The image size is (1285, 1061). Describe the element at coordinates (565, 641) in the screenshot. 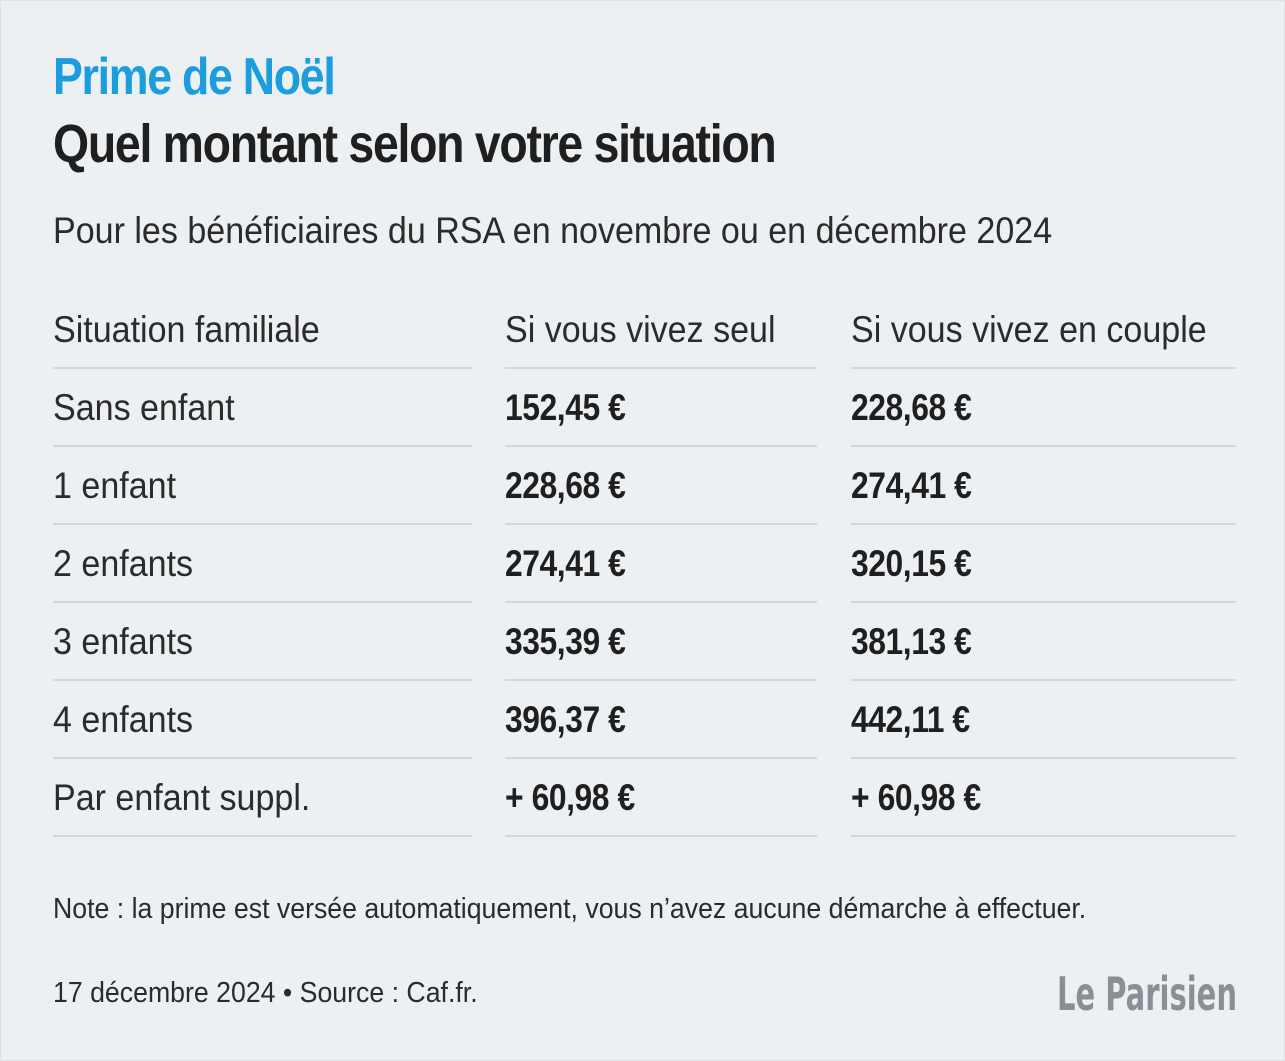

I see `amount-cell-text: 335,39 €` at that location.